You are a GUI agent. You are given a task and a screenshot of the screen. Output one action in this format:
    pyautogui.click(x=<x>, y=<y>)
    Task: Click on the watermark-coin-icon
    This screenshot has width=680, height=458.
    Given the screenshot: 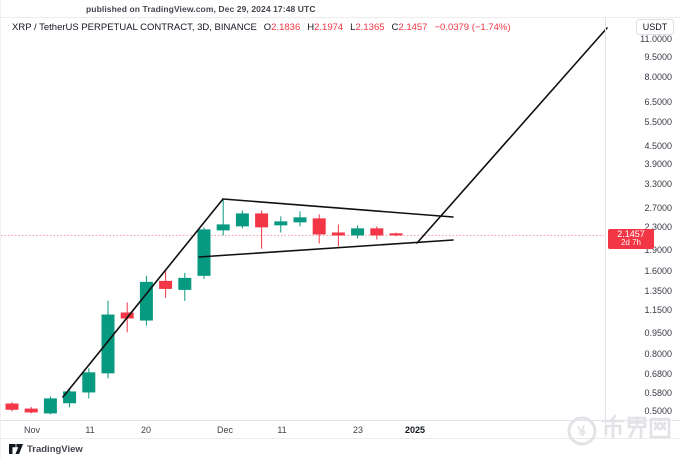 What is the action you would take?
    pyautogui.click(x=582, y=431)
    